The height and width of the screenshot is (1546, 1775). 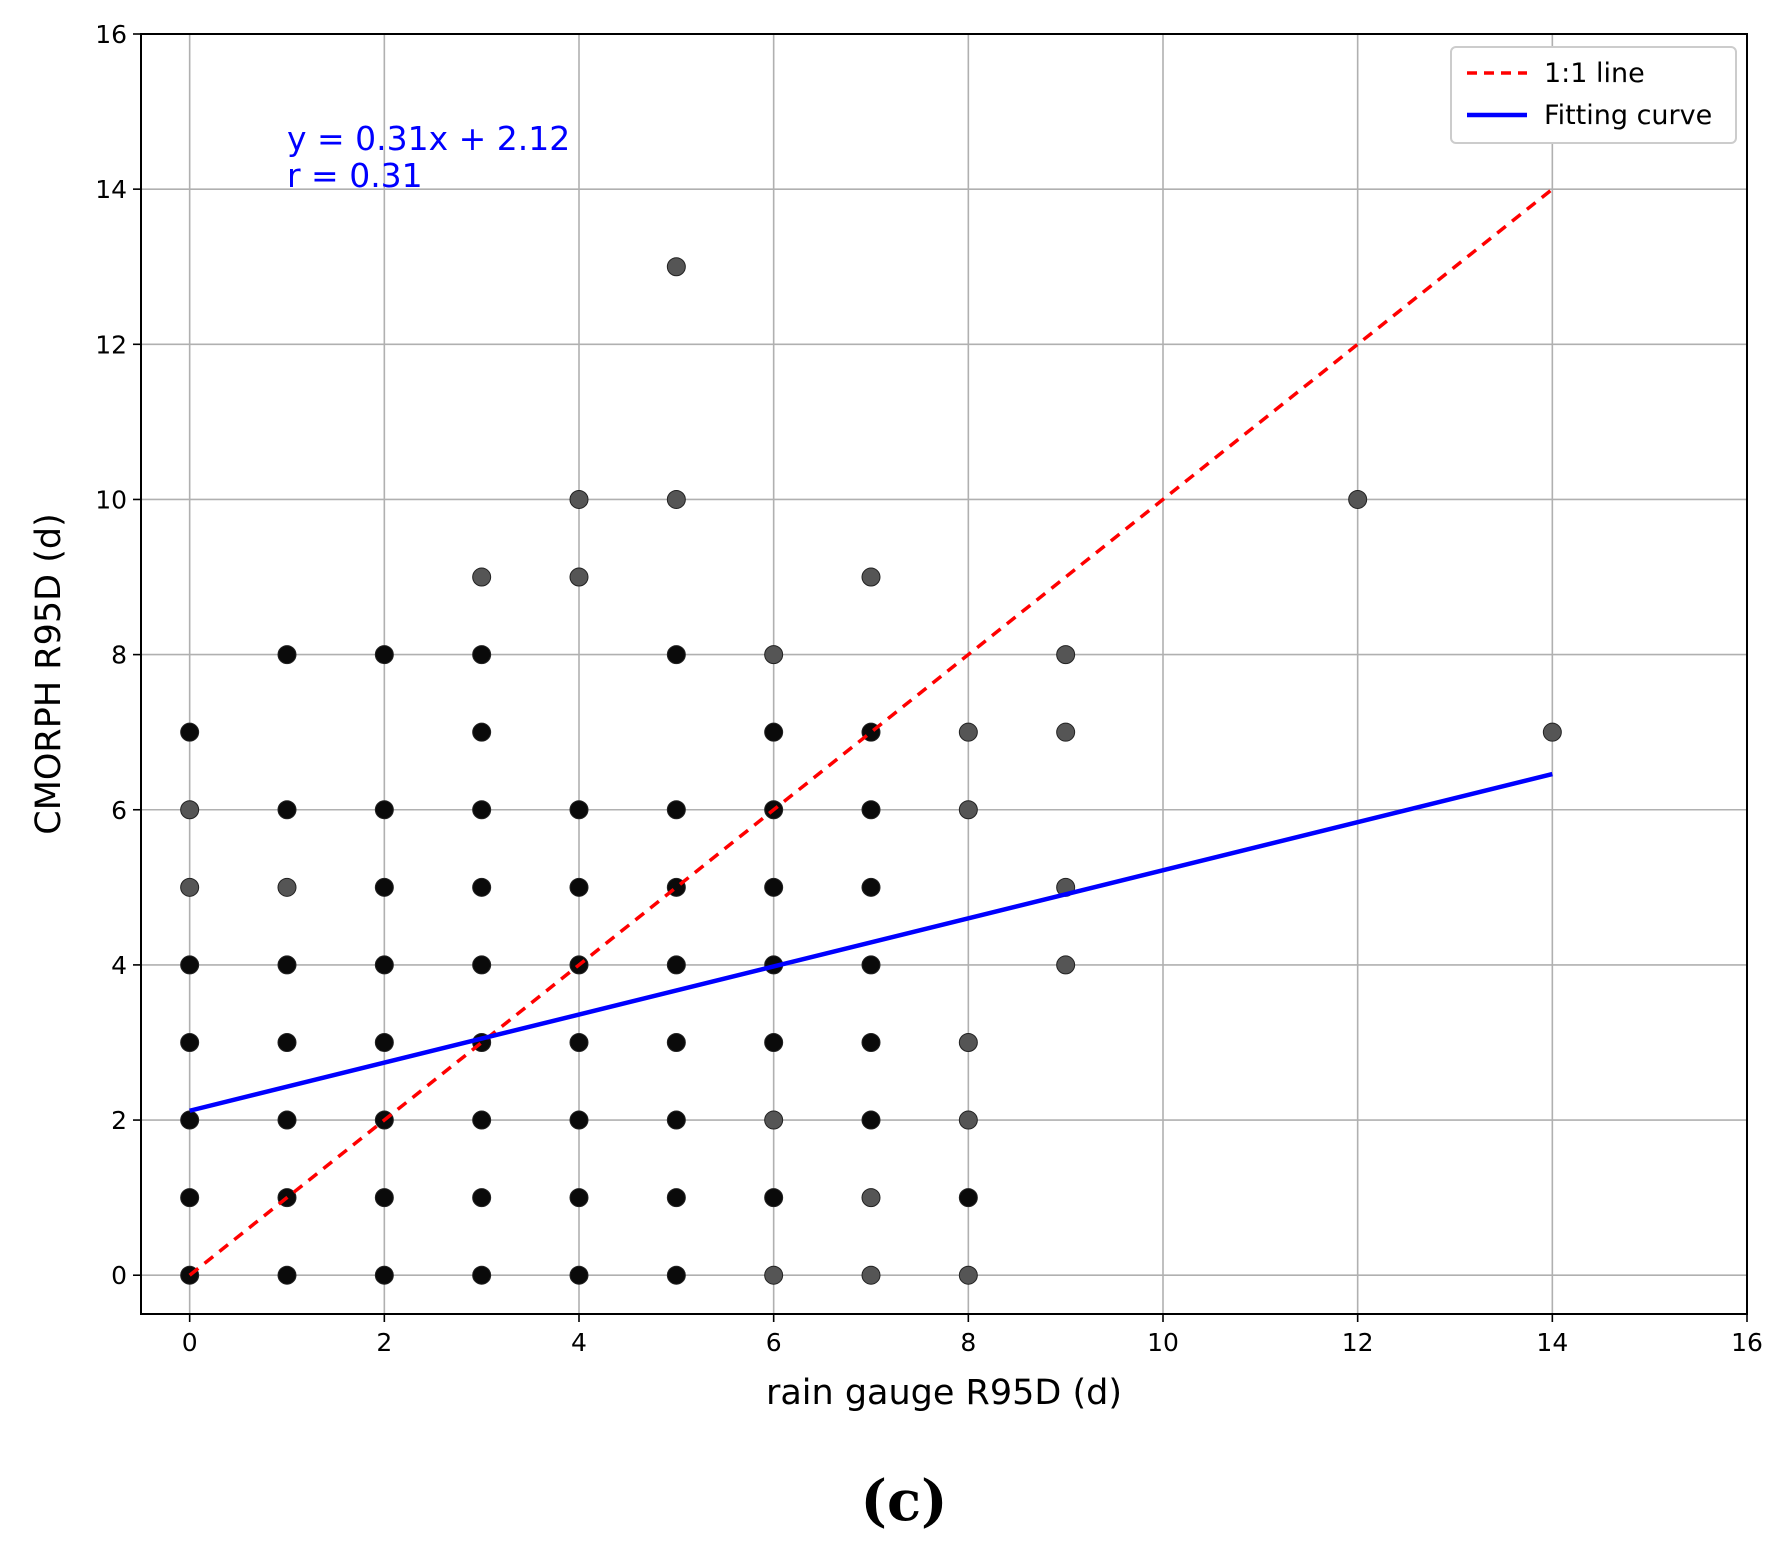 I want to click on equation-annotation: y = 0.31x + 2.12, so click(x=428, y=138).